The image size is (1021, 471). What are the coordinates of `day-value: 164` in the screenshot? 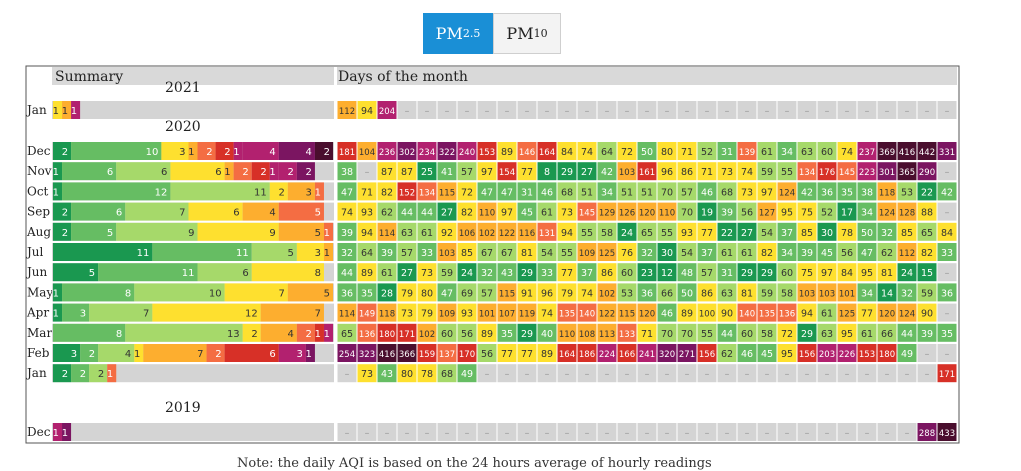 It's located at (547, 153).